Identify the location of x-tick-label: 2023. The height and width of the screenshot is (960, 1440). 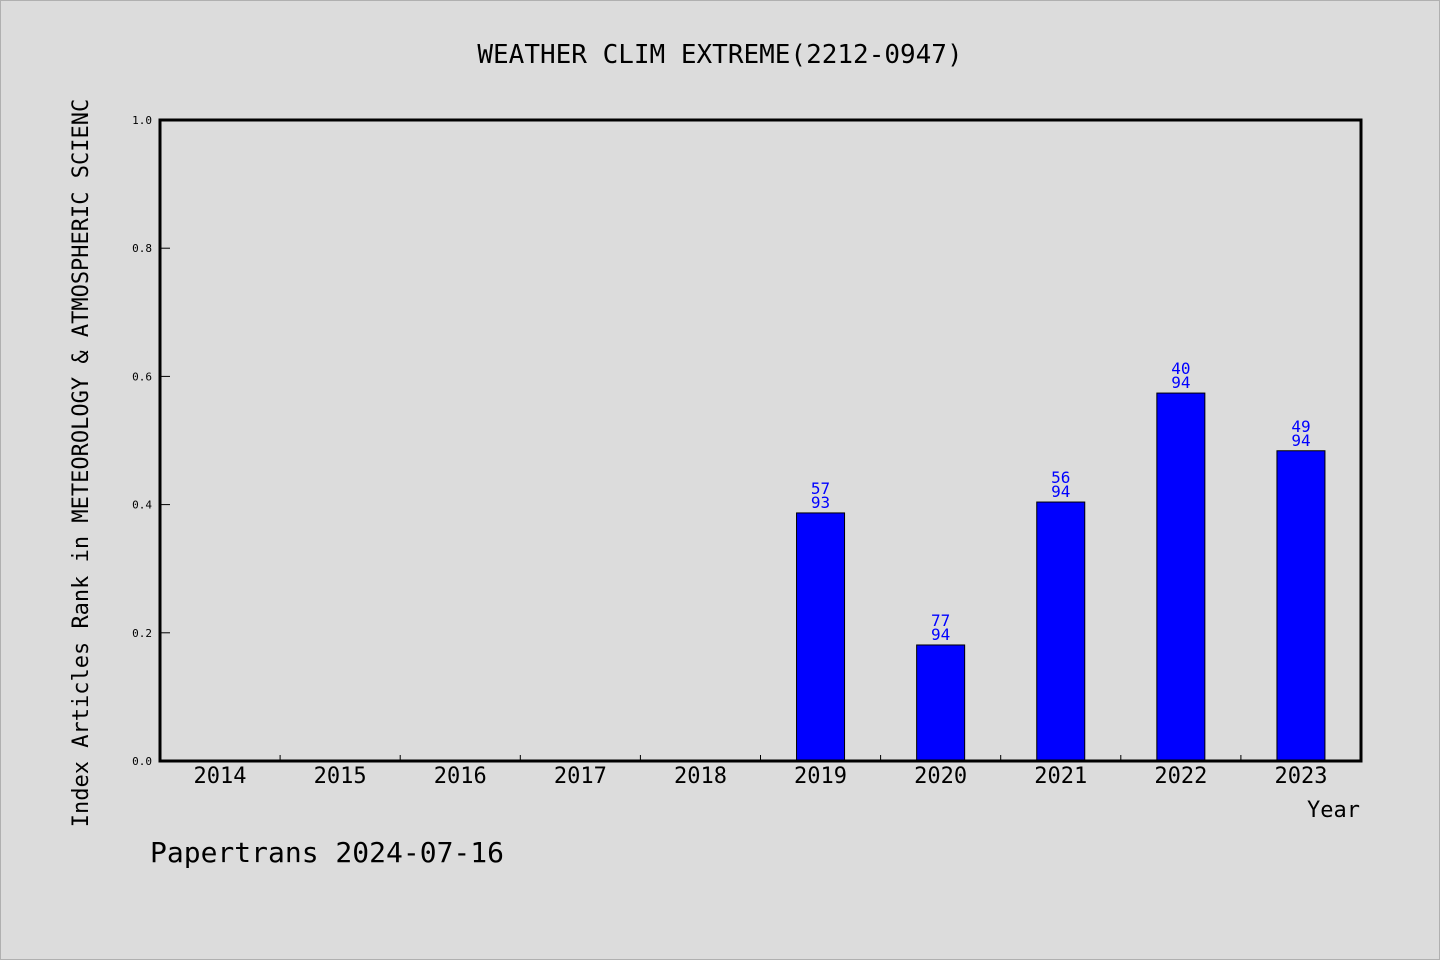
(1300, 776).